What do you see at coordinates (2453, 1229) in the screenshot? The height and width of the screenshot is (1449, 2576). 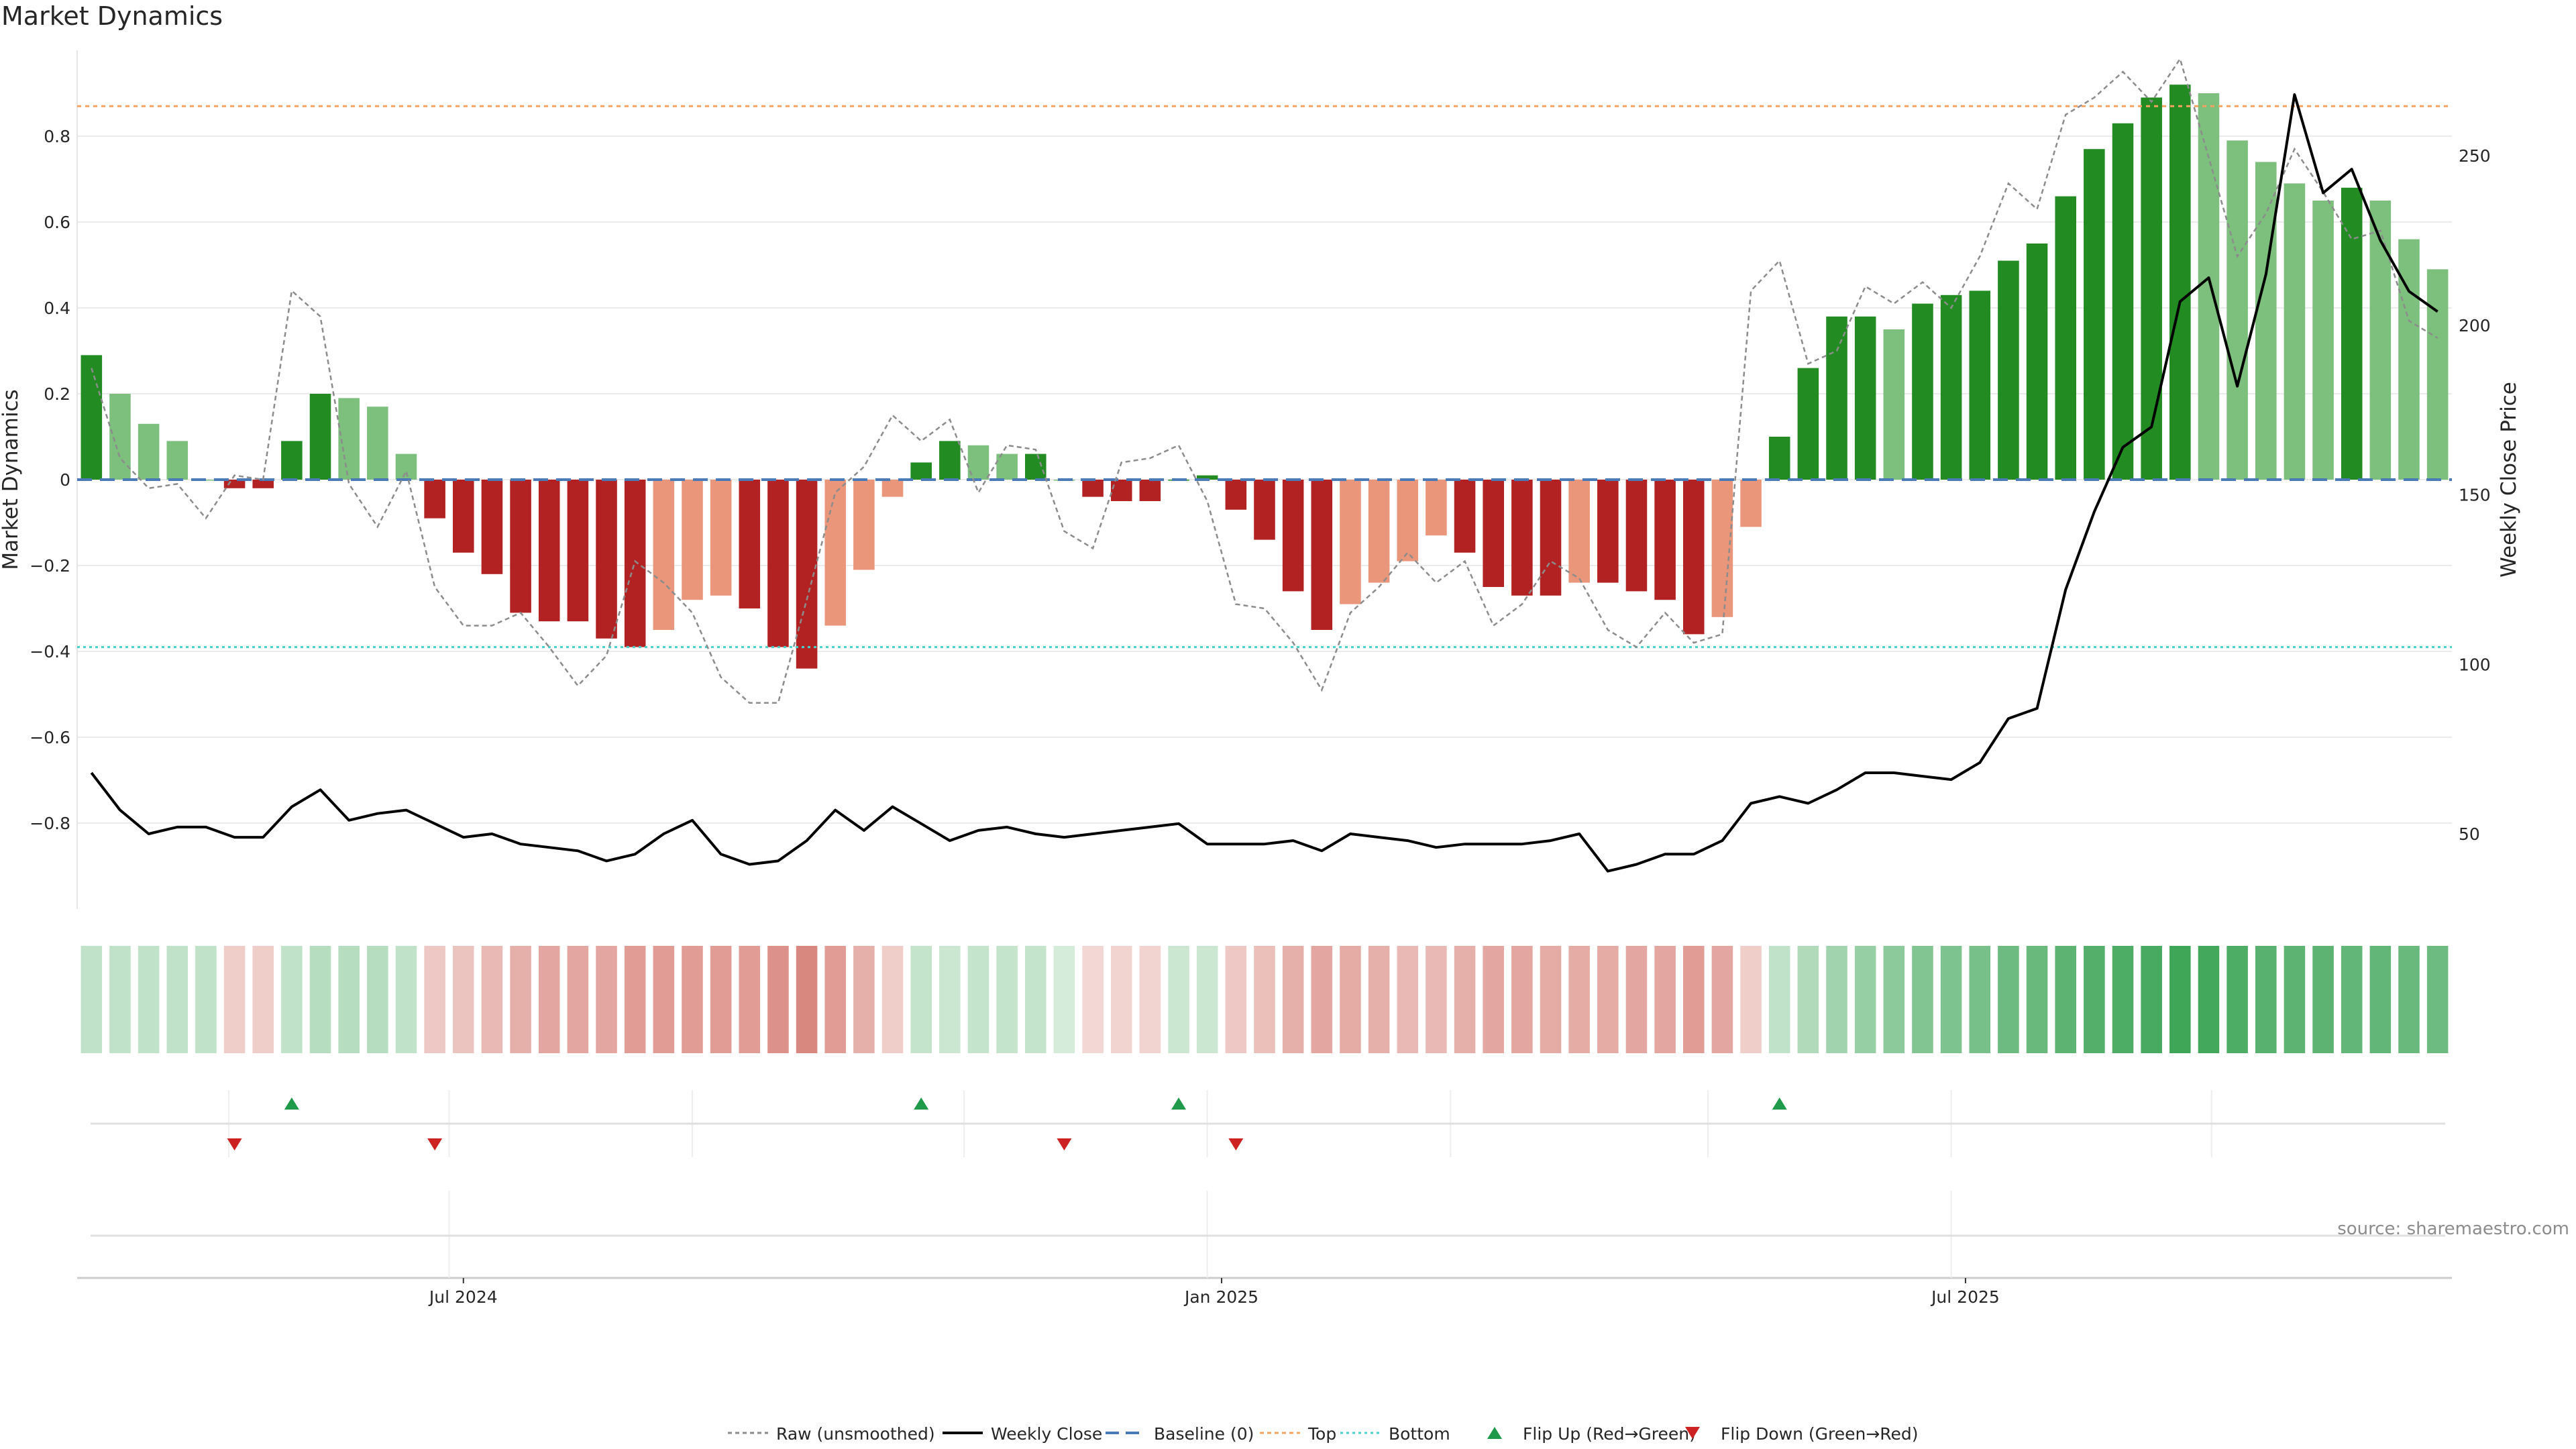 I see `source-note: source: sharemaestro.com` at bounding box center [2453, 1229].